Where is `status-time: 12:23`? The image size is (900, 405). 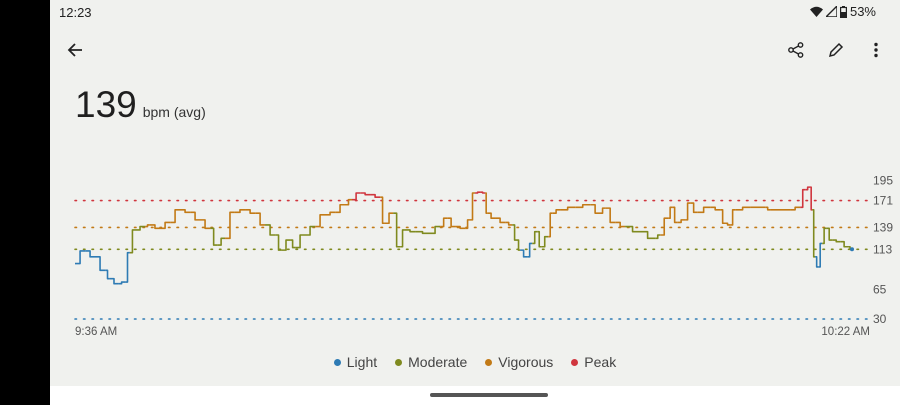
status-time: 12:23 is located at coordinates (75, 12).